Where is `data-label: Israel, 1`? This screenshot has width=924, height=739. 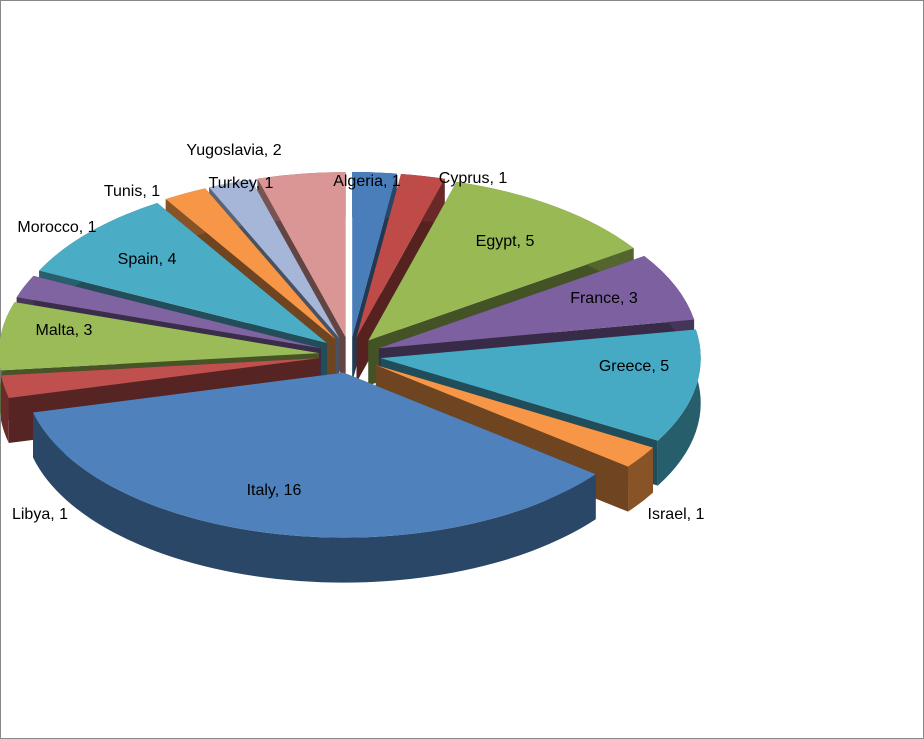
data-label: Israel, 1 is located at coordinates (676, 514).